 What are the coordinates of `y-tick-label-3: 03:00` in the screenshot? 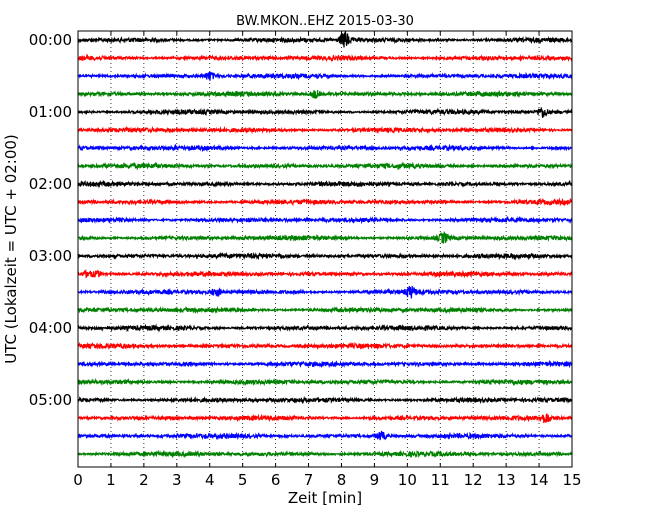 It's located at (50, 256).